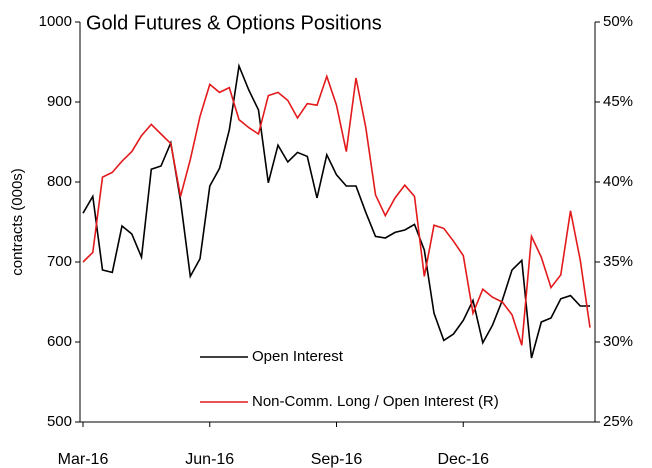 This screenshot has width=652, height=468. What do you see at coordinates (59, 101) in the screenshot?
I see `y-tick-label: 900` at bounding box center [59, 101].